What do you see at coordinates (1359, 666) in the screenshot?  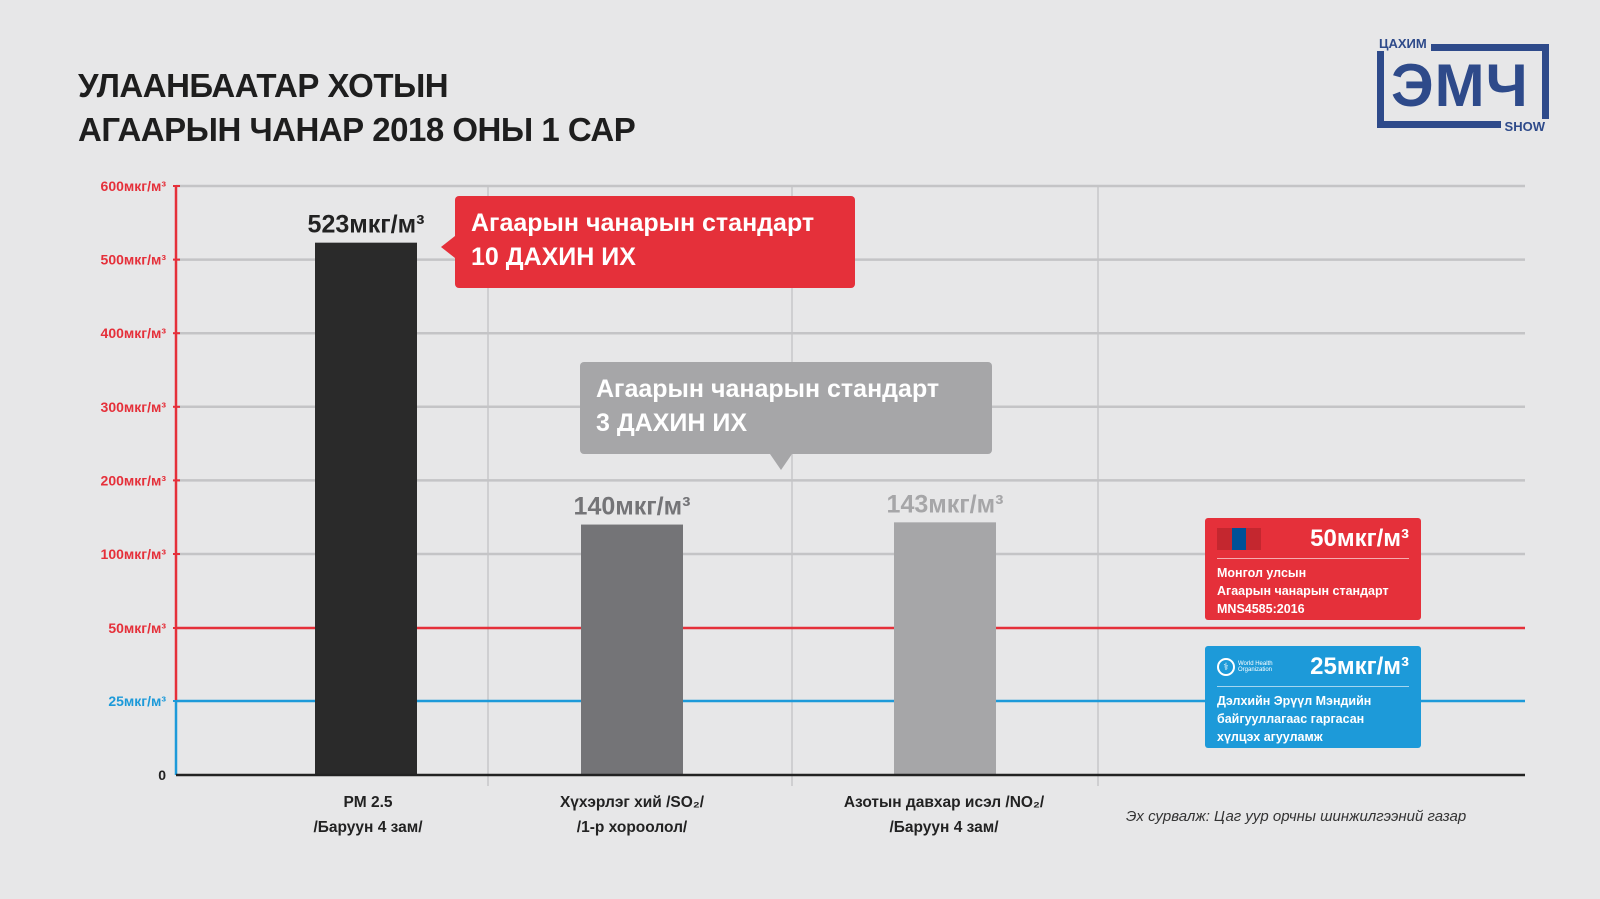 I see `who-standard-value: 25мкг/м³` at bounding box center [1359, 666].